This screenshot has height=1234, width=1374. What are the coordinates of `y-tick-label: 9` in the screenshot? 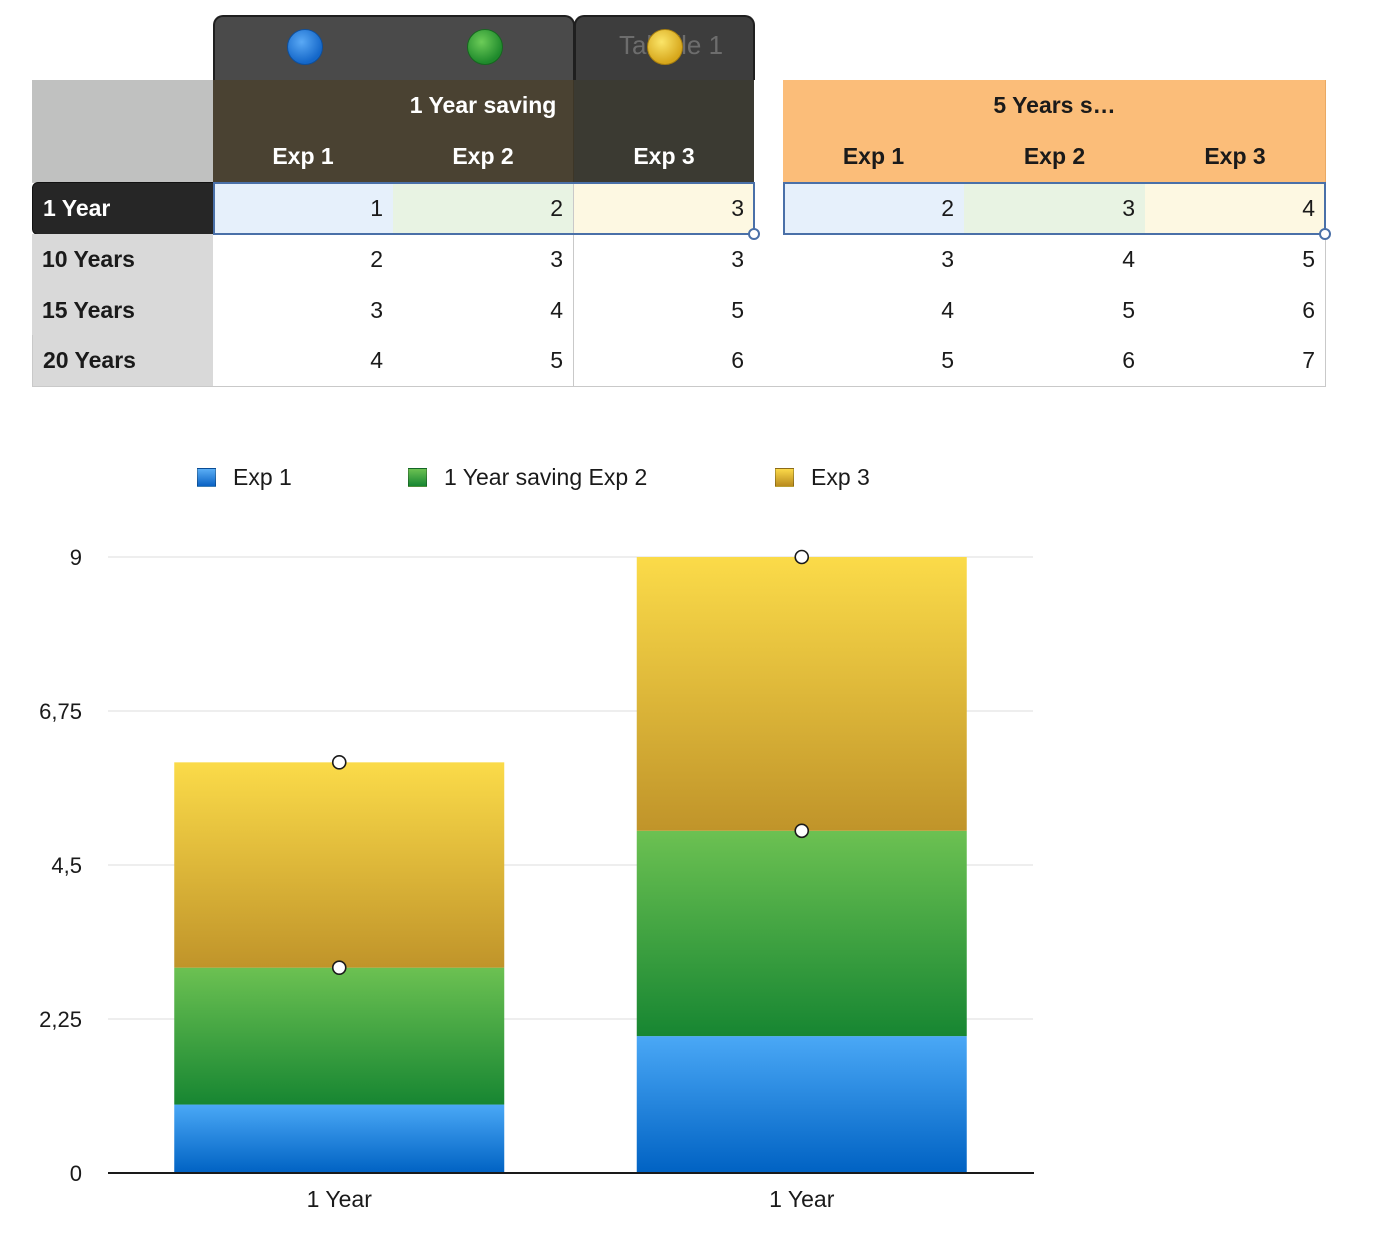 It's located at (76, 557).